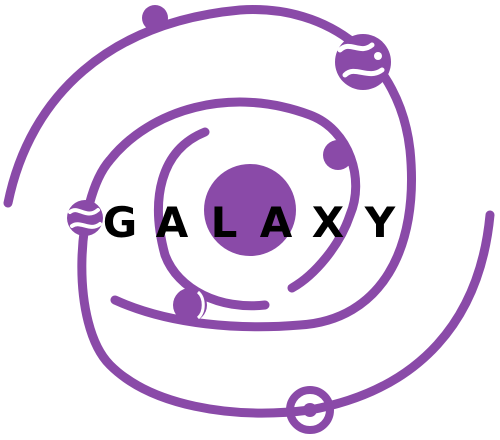 This screenshot has width=500, height=440. I want to click on planet-right, so click(338, 155).